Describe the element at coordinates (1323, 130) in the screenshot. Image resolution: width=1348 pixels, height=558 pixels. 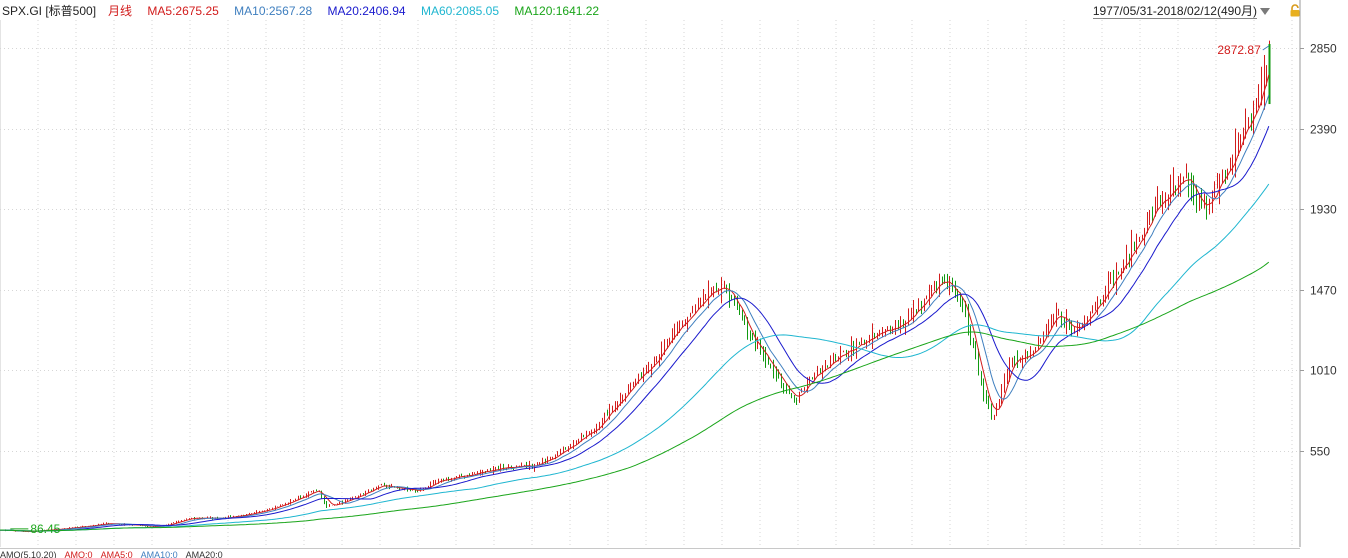
I see `y-tick-label: 2390` at that location.